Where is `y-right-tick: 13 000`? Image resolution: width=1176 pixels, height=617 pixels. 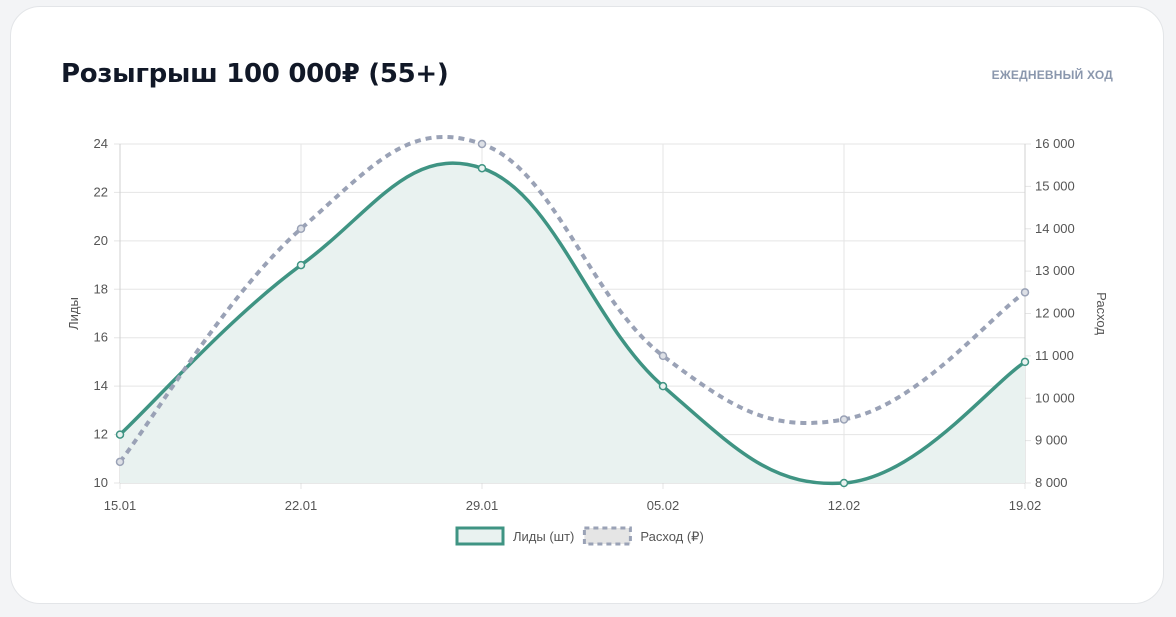 y-right-tick: 13 000 is located at coordinates (1055, 270).